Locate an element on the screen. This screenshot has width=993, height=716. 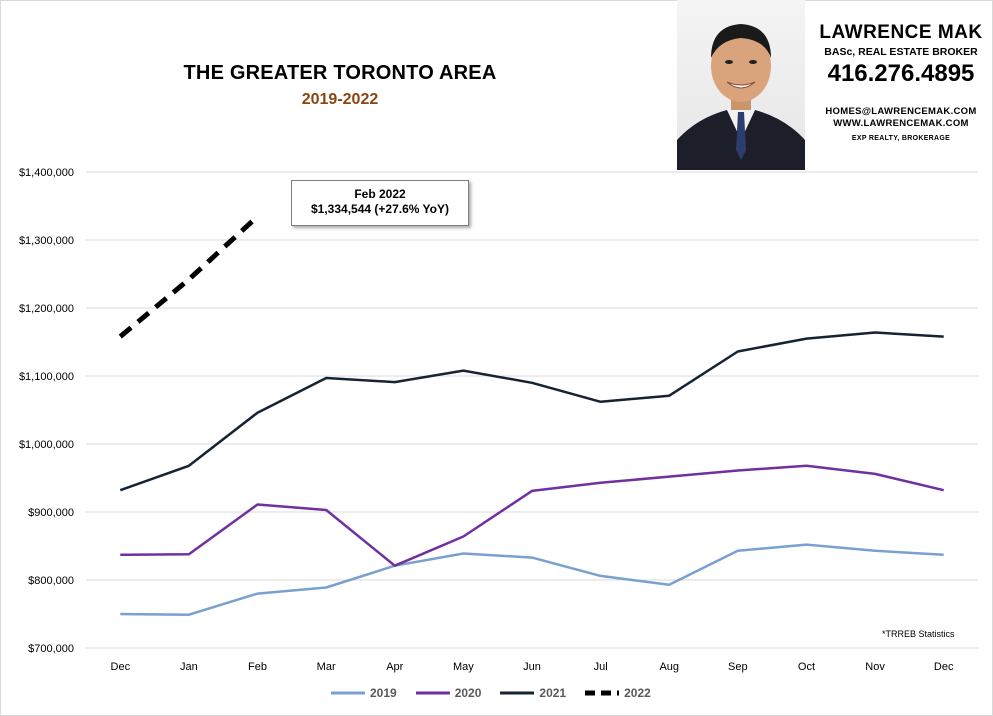
y-tick-label: $1,000,000 is located at coordinates (46, 445).